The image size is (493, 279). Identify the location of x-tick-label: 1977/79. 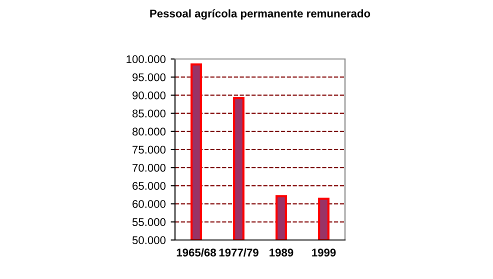
(238, 252).